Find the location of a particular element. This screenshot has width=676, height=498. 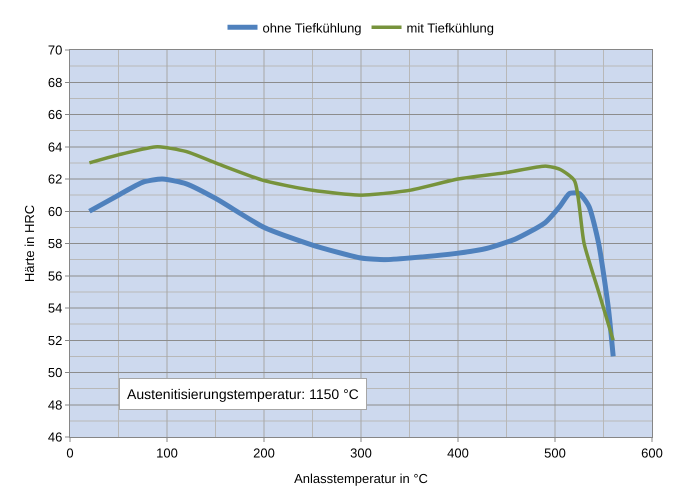

y-tick-label: 52 is located at coordinates (55, 340).